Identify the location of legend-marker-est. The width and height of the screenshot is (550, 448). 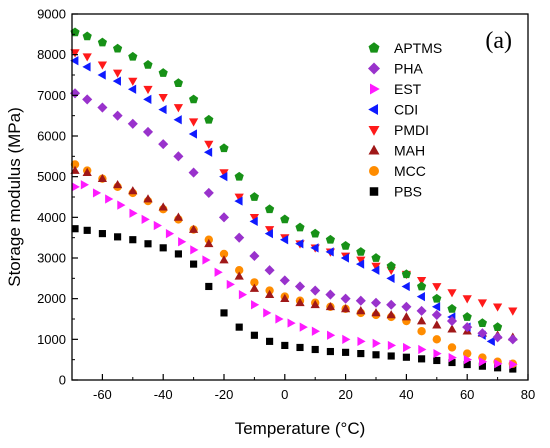
(375, 89).